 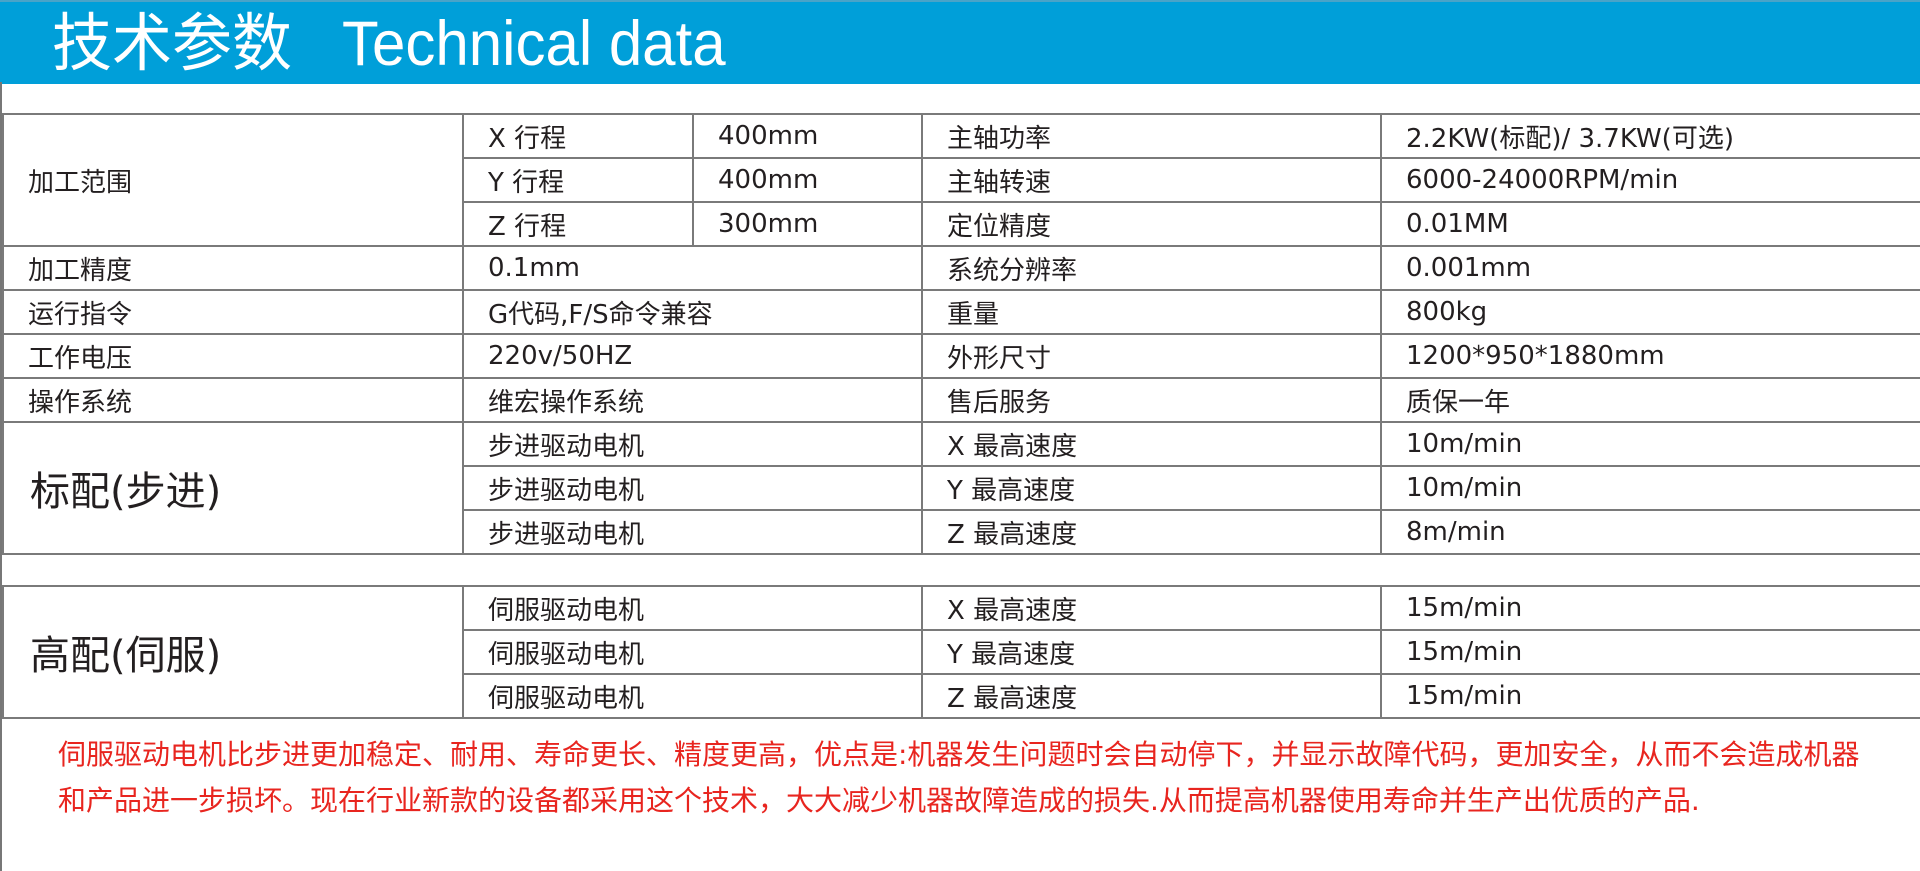 I want to click on row-label: 工作电压, so click(x=233, y=356).